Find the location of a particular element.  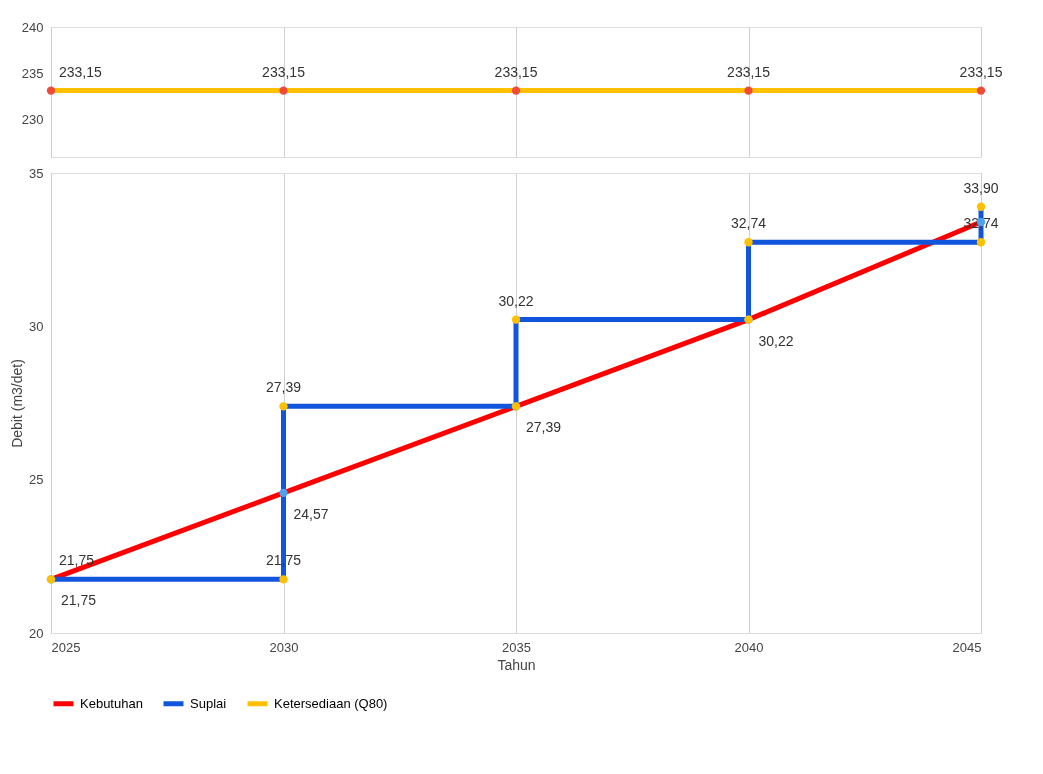

legend-label: Kebutuhan is located at coordinates (111, 703).